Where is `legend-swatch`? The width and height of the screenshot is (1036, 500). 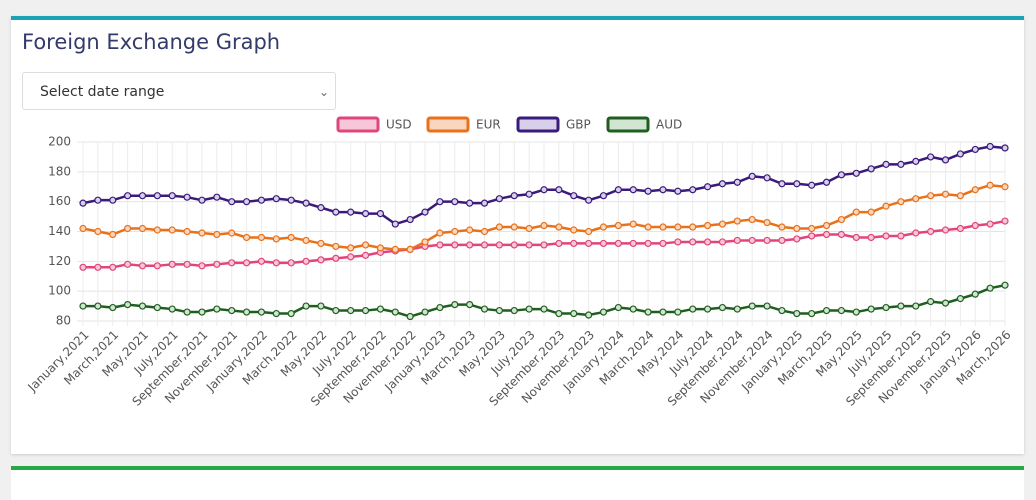 legend-swatch is located at coordinates (628, 124).